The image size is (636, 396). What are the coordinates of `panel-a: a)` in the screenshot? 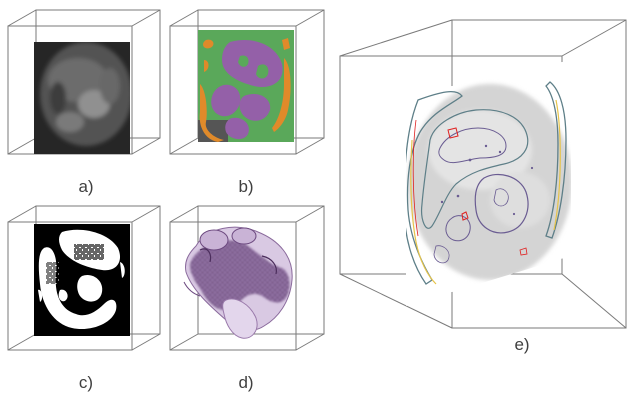 It's located at (84, 102).